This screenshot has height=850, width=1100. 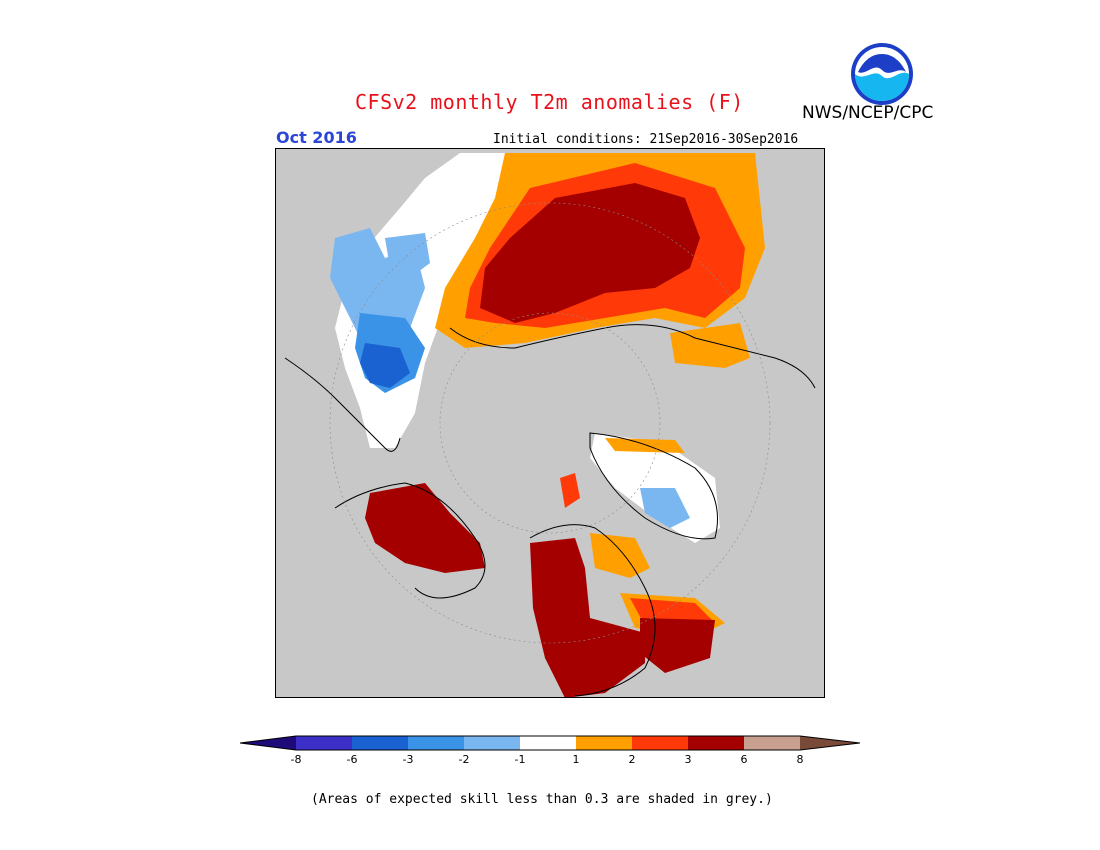 I want to click on siberia-dark-red-region, so click(x=590, y=253).